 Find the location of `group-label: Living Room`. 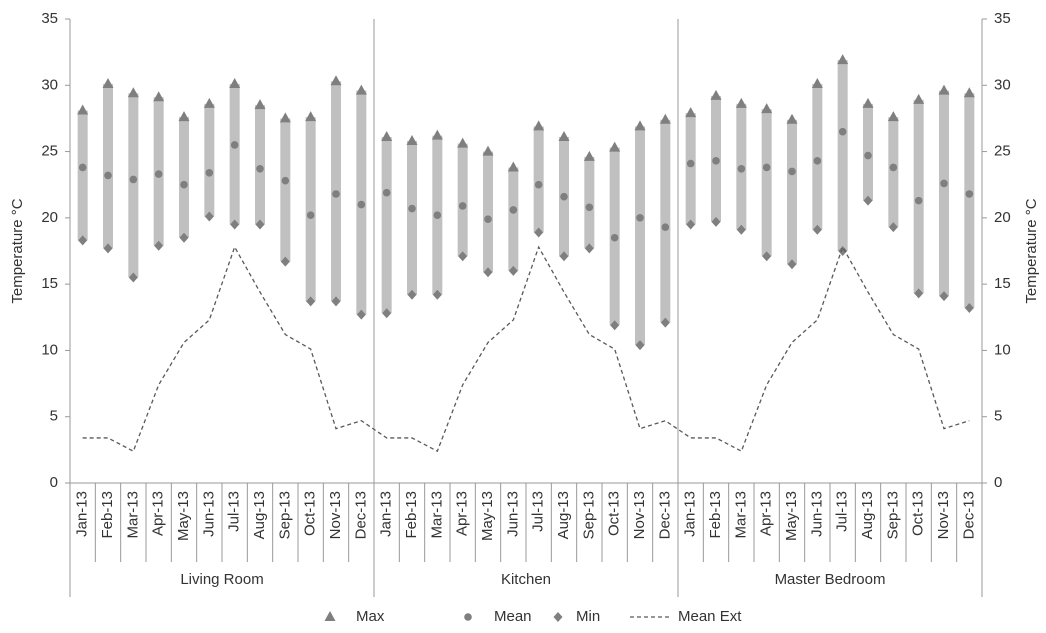

group-label: Living Room is located at coordinates (221, 579).